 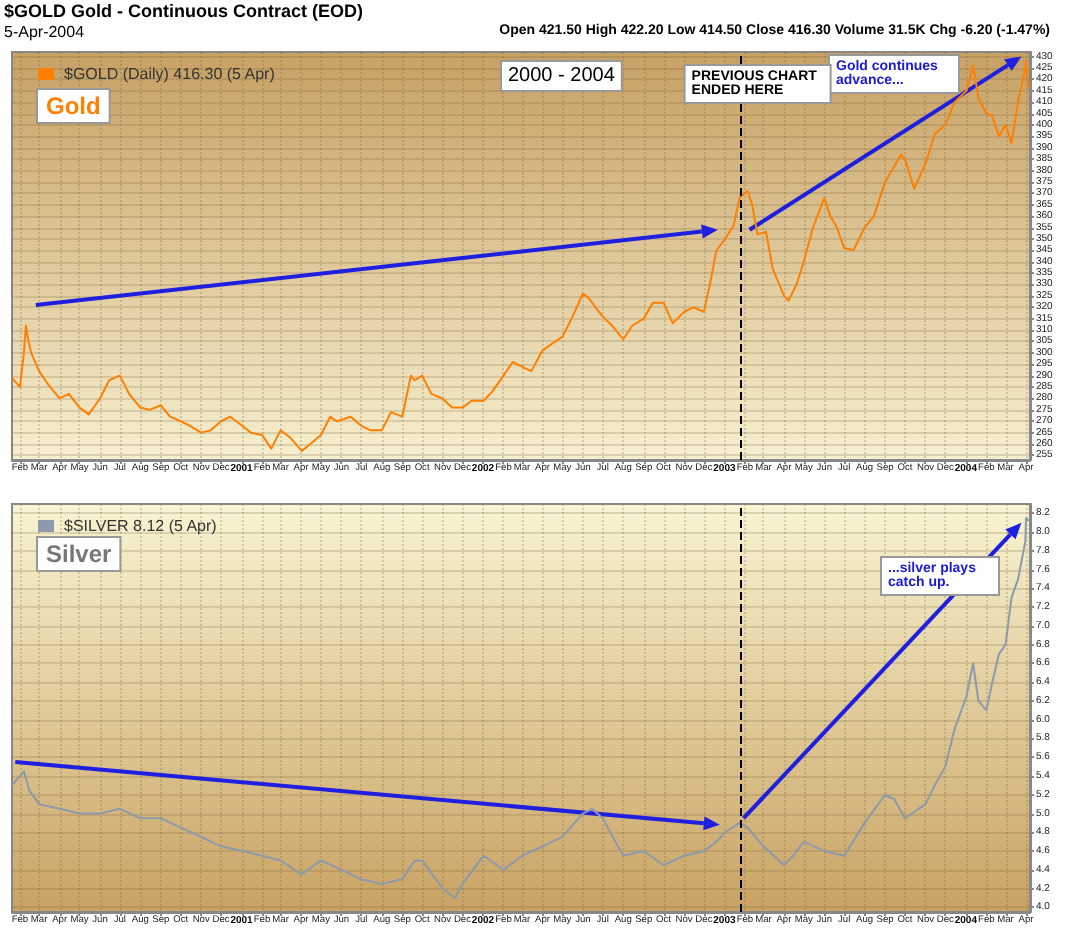 I want to click on legend-label: $GOLD (Daily) 416.30 (5 Apr), so click(x=170, y=74).